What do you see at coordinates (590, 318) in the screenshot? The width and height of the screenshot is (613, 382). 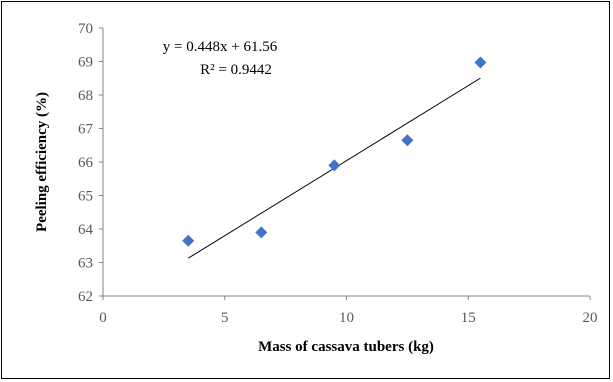 I see `x-tick-label: 20` at bounding box center [590, 318].